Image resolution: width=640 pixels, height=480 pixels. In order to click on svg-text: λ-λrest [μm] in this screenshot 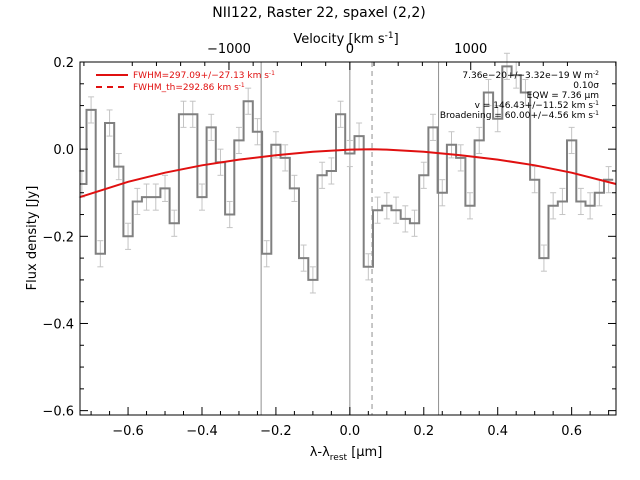, I will do `click(346, 454)`.